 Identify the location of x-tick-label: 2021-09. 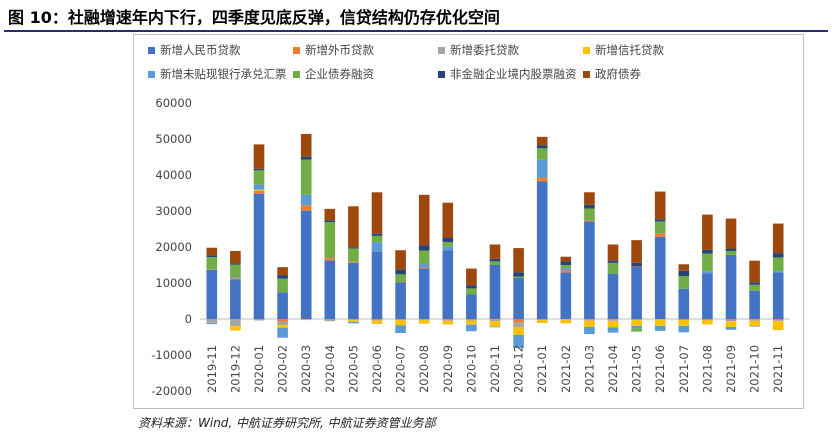
(731, 369).